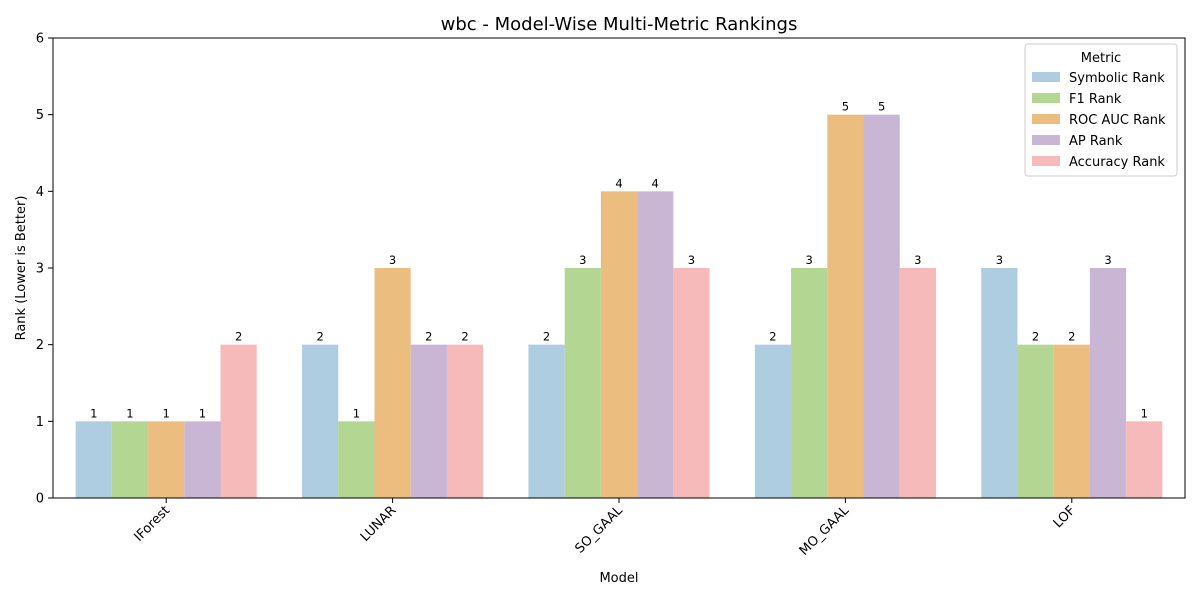 The image size is (1200, 600). Describe the element at coordinates (1117, 162) in the screenshot. I see `legend-entry-label: Accuracy Rank` at that location.